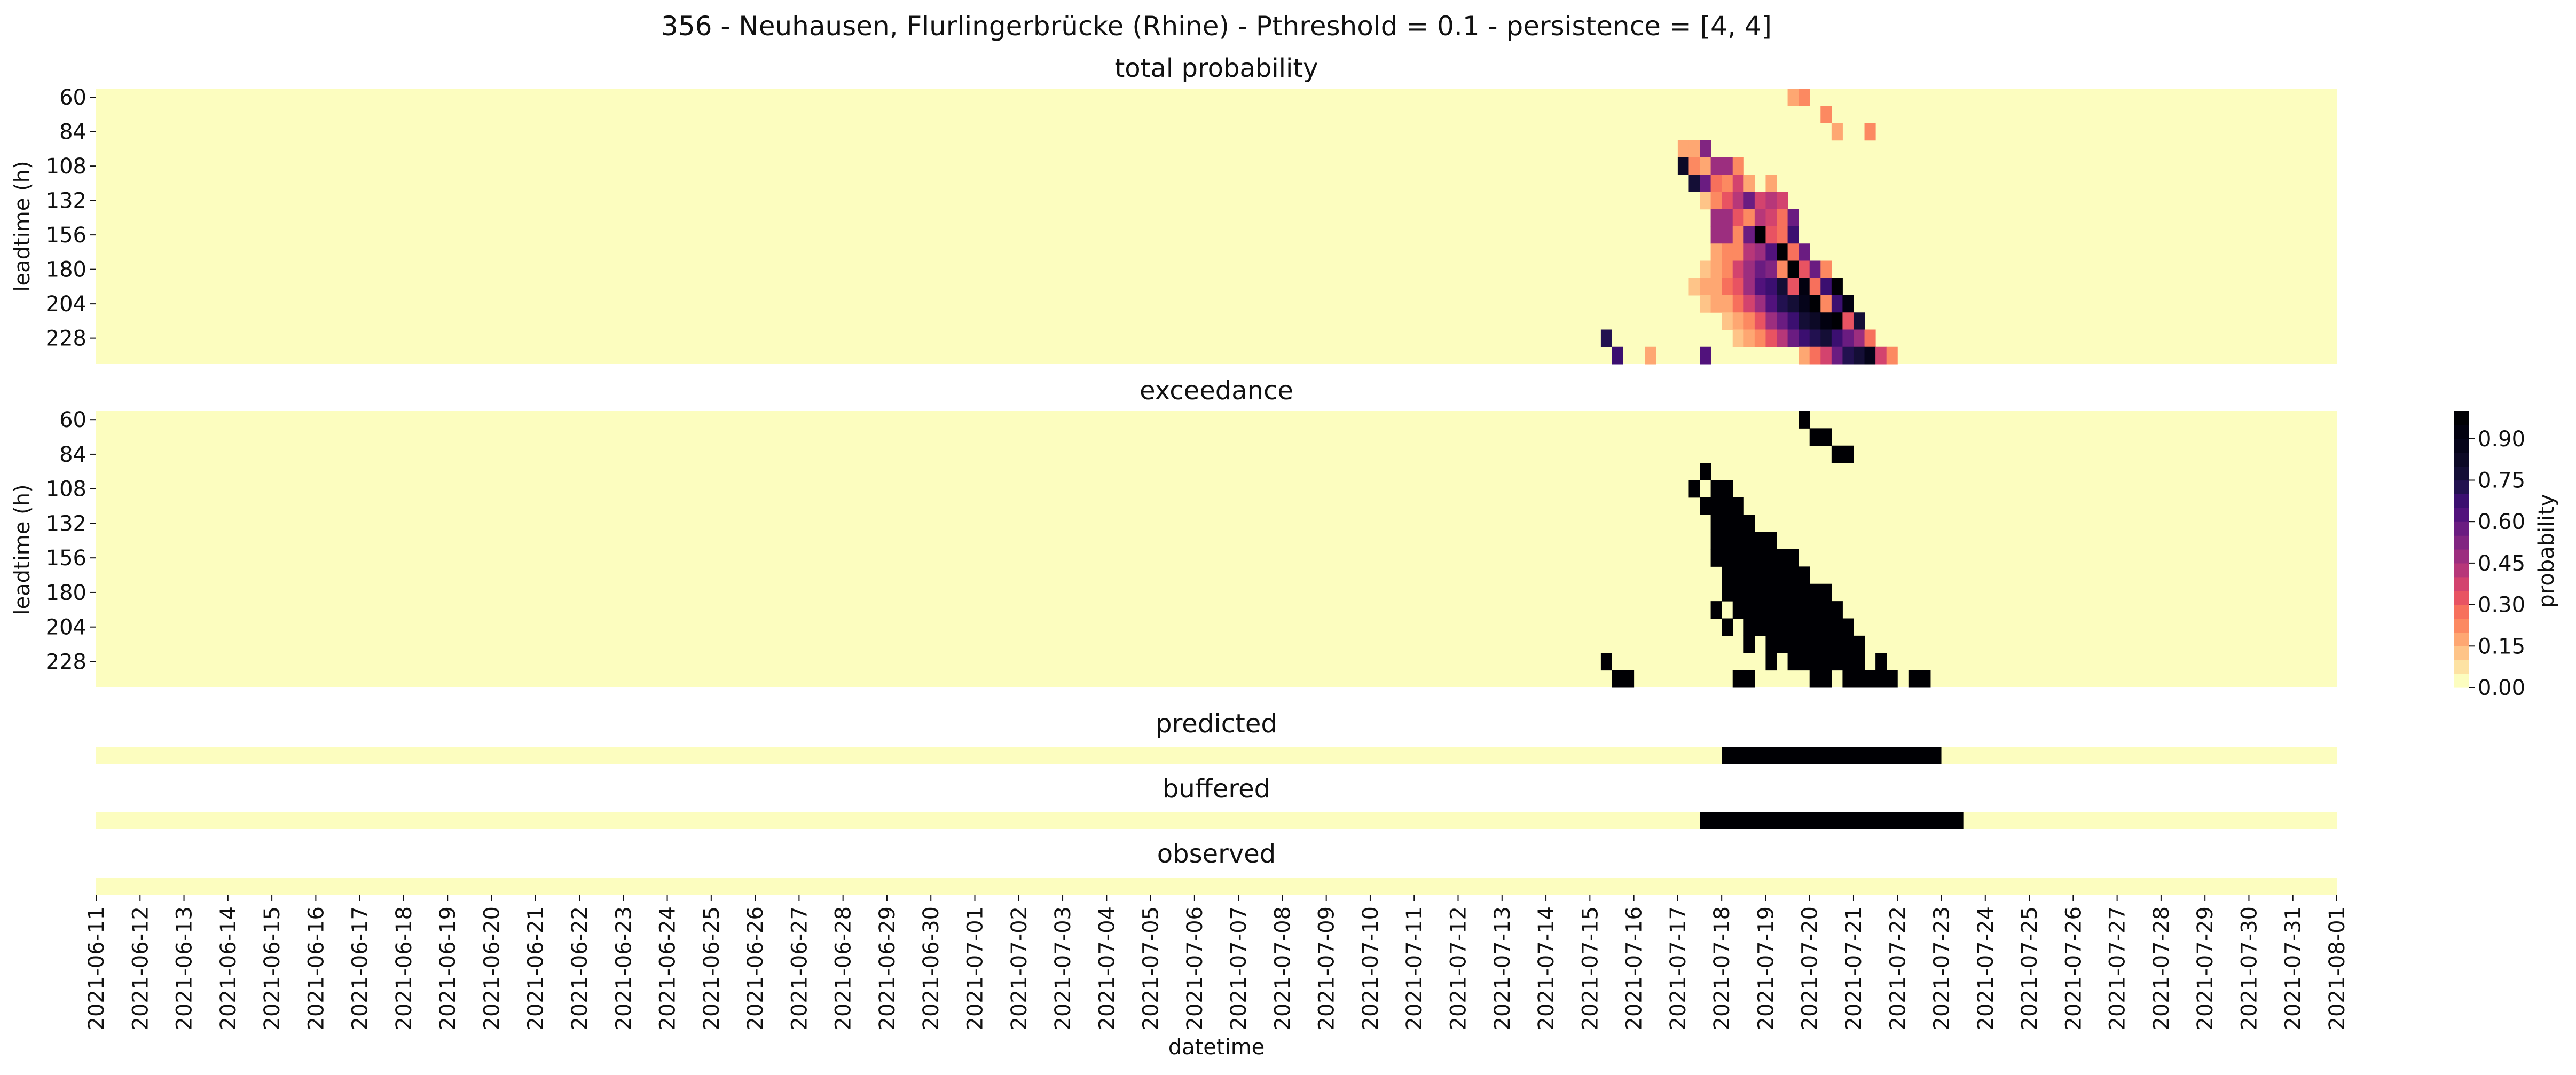  I want to click on xtick-label: 2021-07-06, so click(1195, 968).